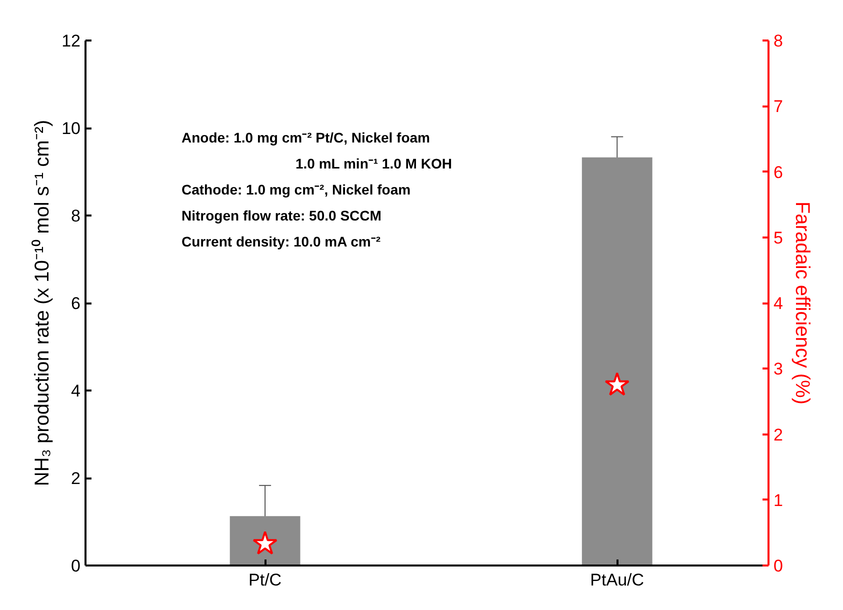 Image resolution: width=843 pixels, height=610 pixels. Describe the element at coordinates (265, 580) in the screenshot. I see `x-tick-label: Pt/C` at that location.